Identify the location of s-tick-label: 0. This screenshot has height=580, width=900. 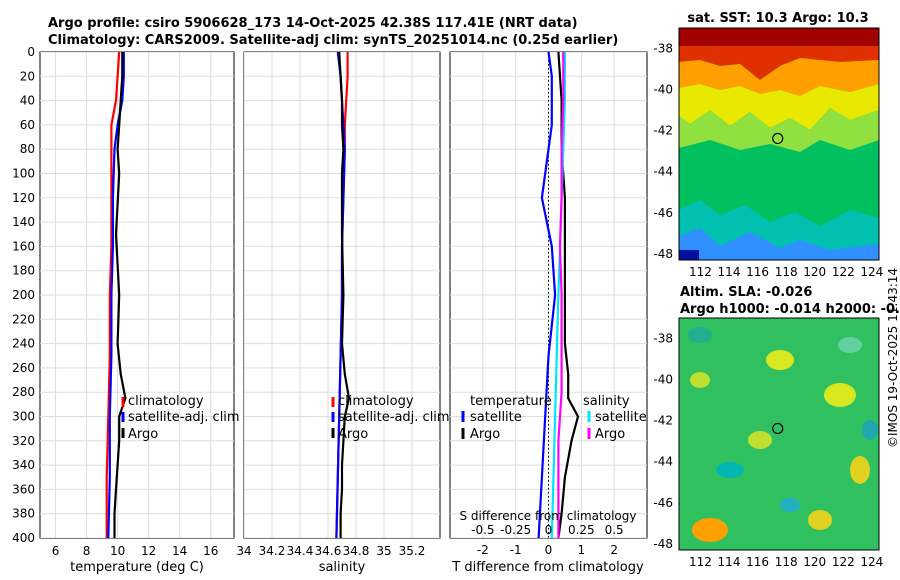
(549, 530).